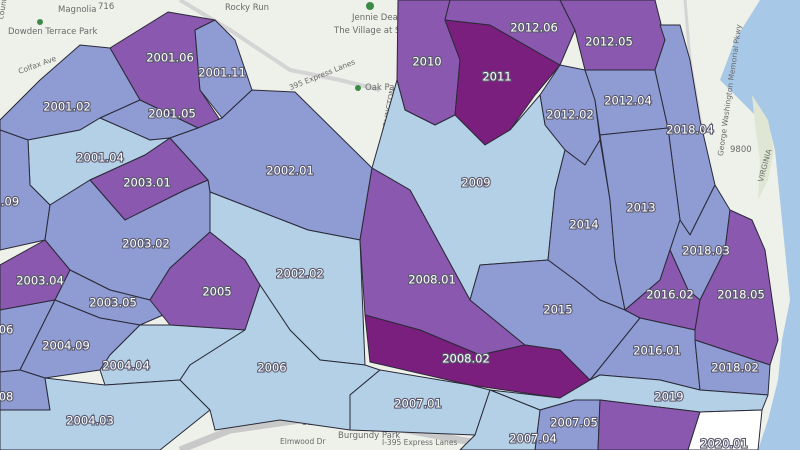  What do you see at coordinates (369, 436) in the screenshot?
I see `label-burgundy-park: Burgundy Park` at bounding box center [369, 436].